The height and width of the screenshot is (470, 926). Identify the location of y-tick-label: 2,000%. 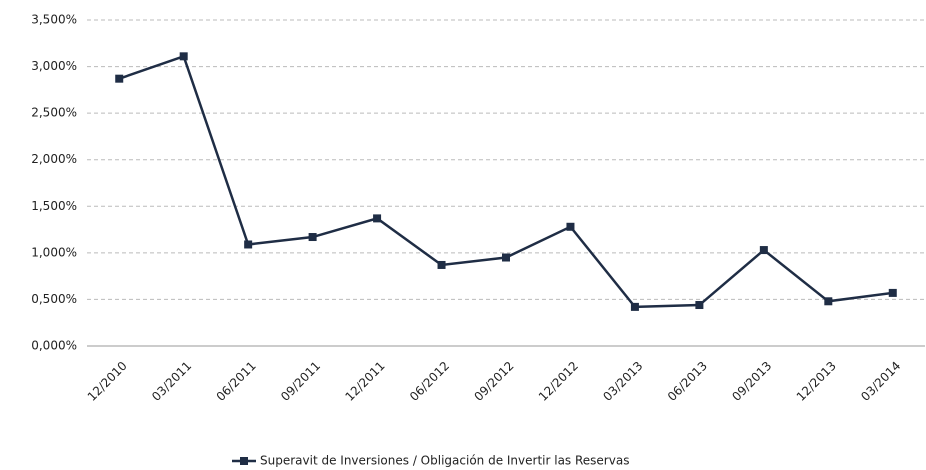
(54, 159).